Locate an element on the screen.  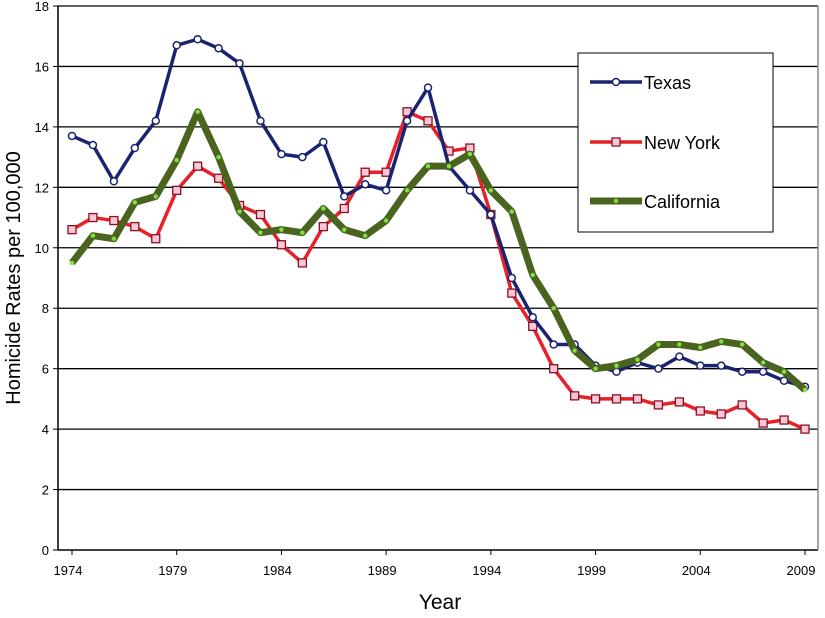
legend-entry: Texas is located at coordinates (640, 83).